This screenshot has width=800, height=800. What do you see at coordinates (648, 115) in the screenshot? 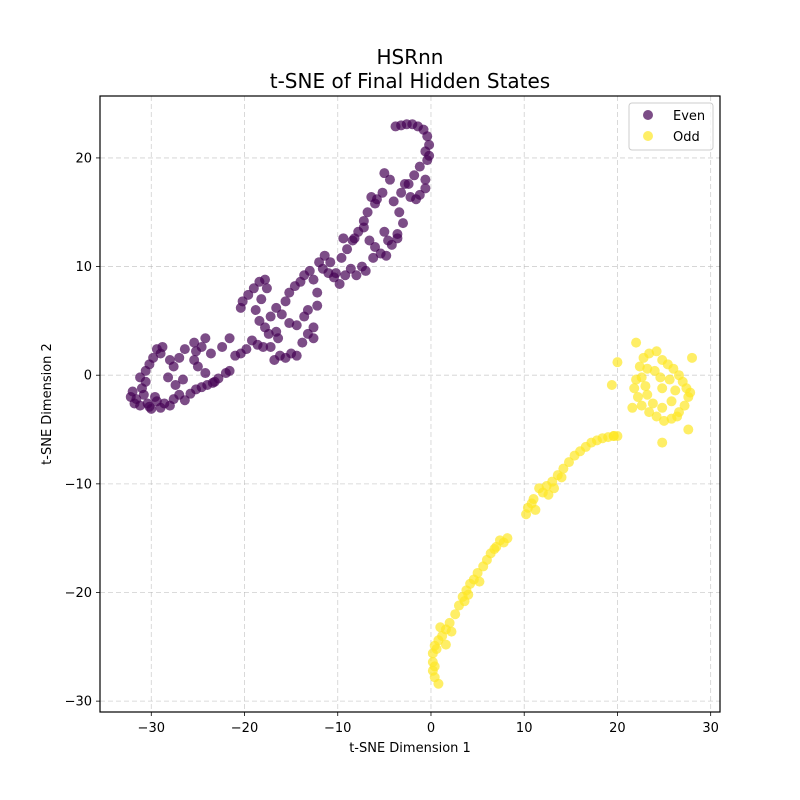
I see `legend-marker-even` at bounding box center [648, 115].